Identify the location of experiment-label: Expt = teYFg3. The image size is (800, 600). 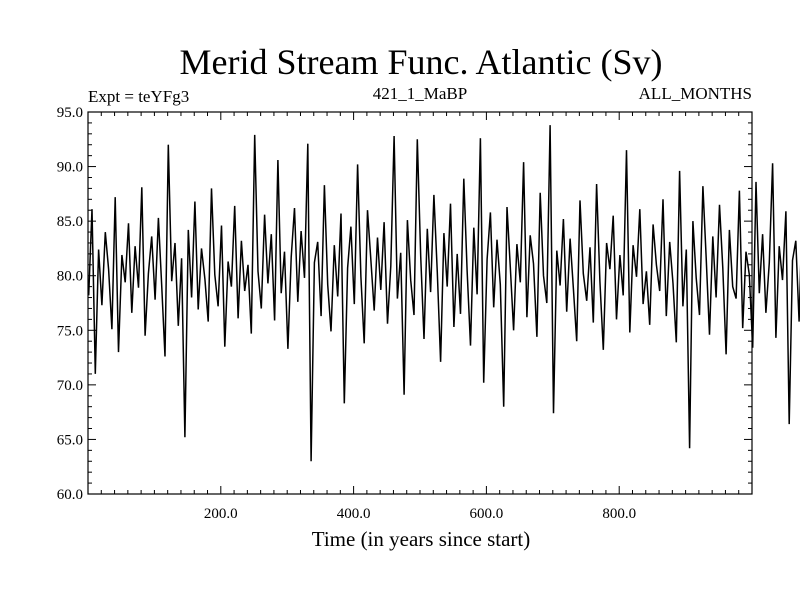
(138, 96).